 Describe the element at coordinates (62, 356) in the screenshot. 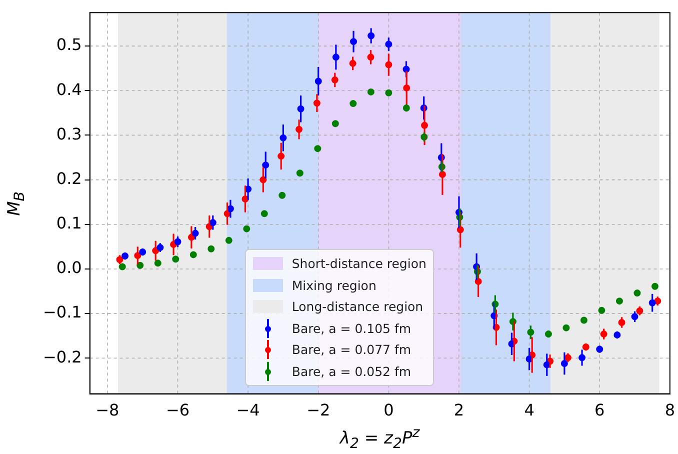

I see `y-tick-label: −0.2` at that location.